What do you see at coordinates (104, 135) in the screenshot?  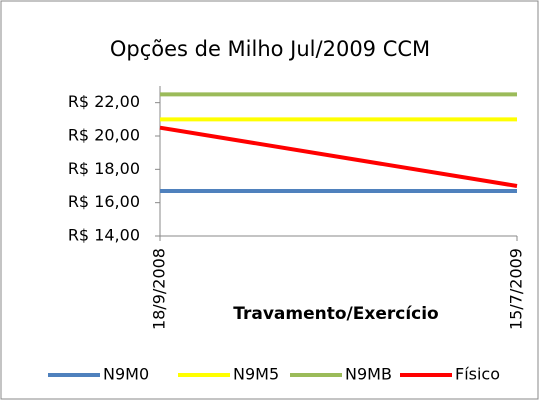 I see `y-tick-label: R$ 20,00` at bounding box center [104, 135].